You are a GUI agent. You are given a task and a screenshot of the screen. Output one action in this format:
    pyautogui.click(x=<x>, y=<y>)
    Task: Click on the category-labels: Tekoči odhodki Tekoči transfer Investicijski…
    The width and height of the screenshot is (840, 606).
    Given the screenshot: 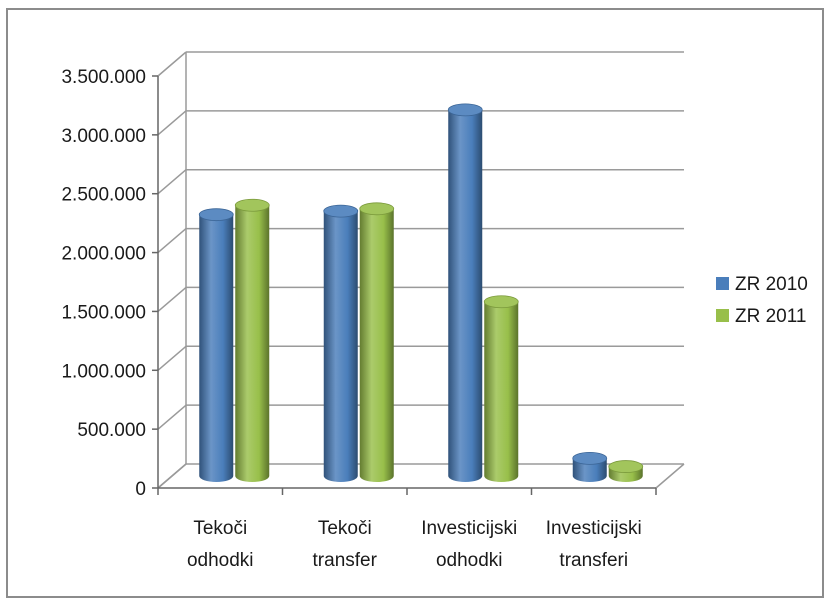 What is the action you would take?
    pyautogui.click(x=414, y=544)
    